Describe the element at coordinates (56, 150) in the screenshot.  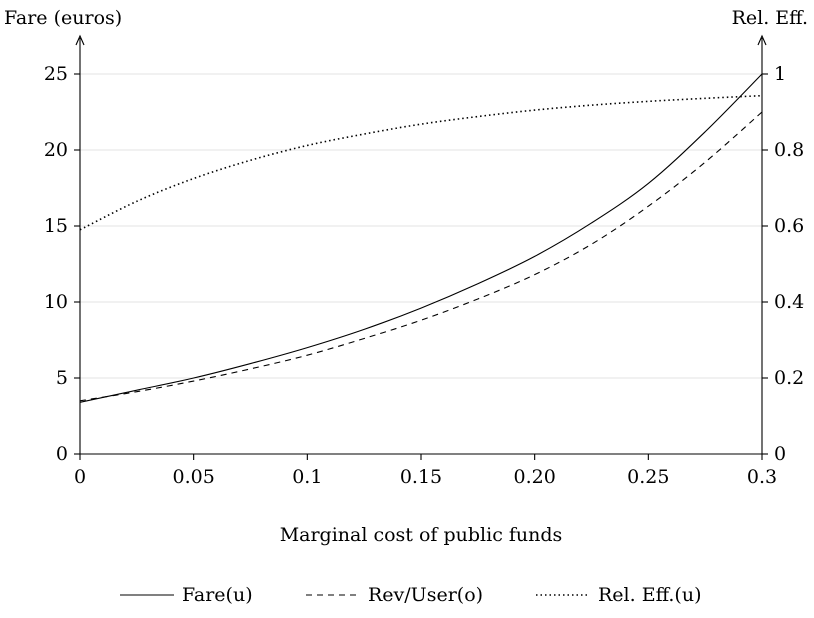
I see `left-y-tick-label: 20` at that location.